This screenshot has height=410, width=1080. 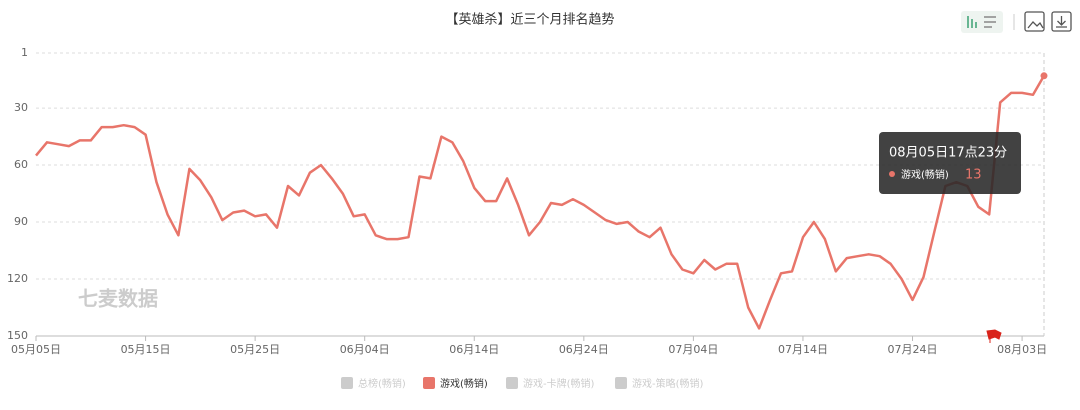 What do you see at coordinates (529, 20) in the screenshot?
I see `chart-title: 【英雄杀】近三个月排名趋势` at bounding box center [529, 20].